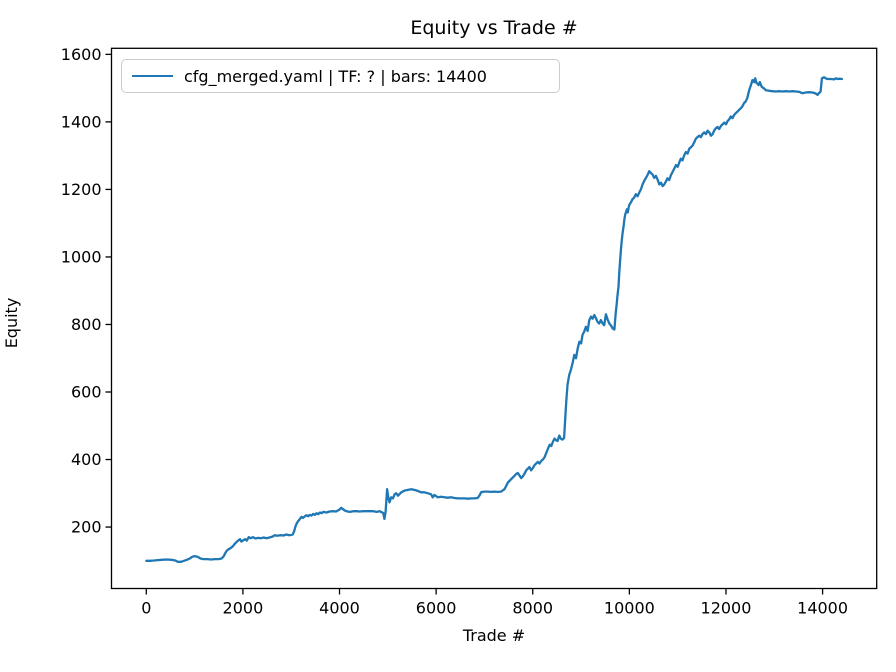 This screenshot has width=896, height=672. I want to click on legend-label: cfg_merged.yaml | TF: ? | bars: 14400, so click(335, 76).